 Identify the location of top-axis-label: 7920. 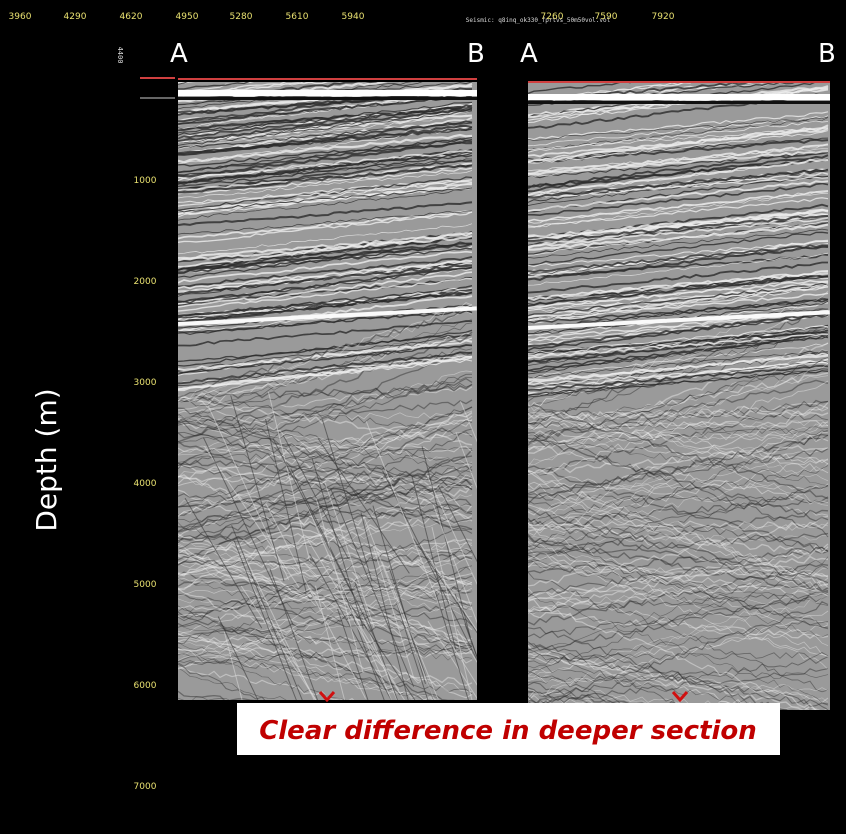
(663, 17).